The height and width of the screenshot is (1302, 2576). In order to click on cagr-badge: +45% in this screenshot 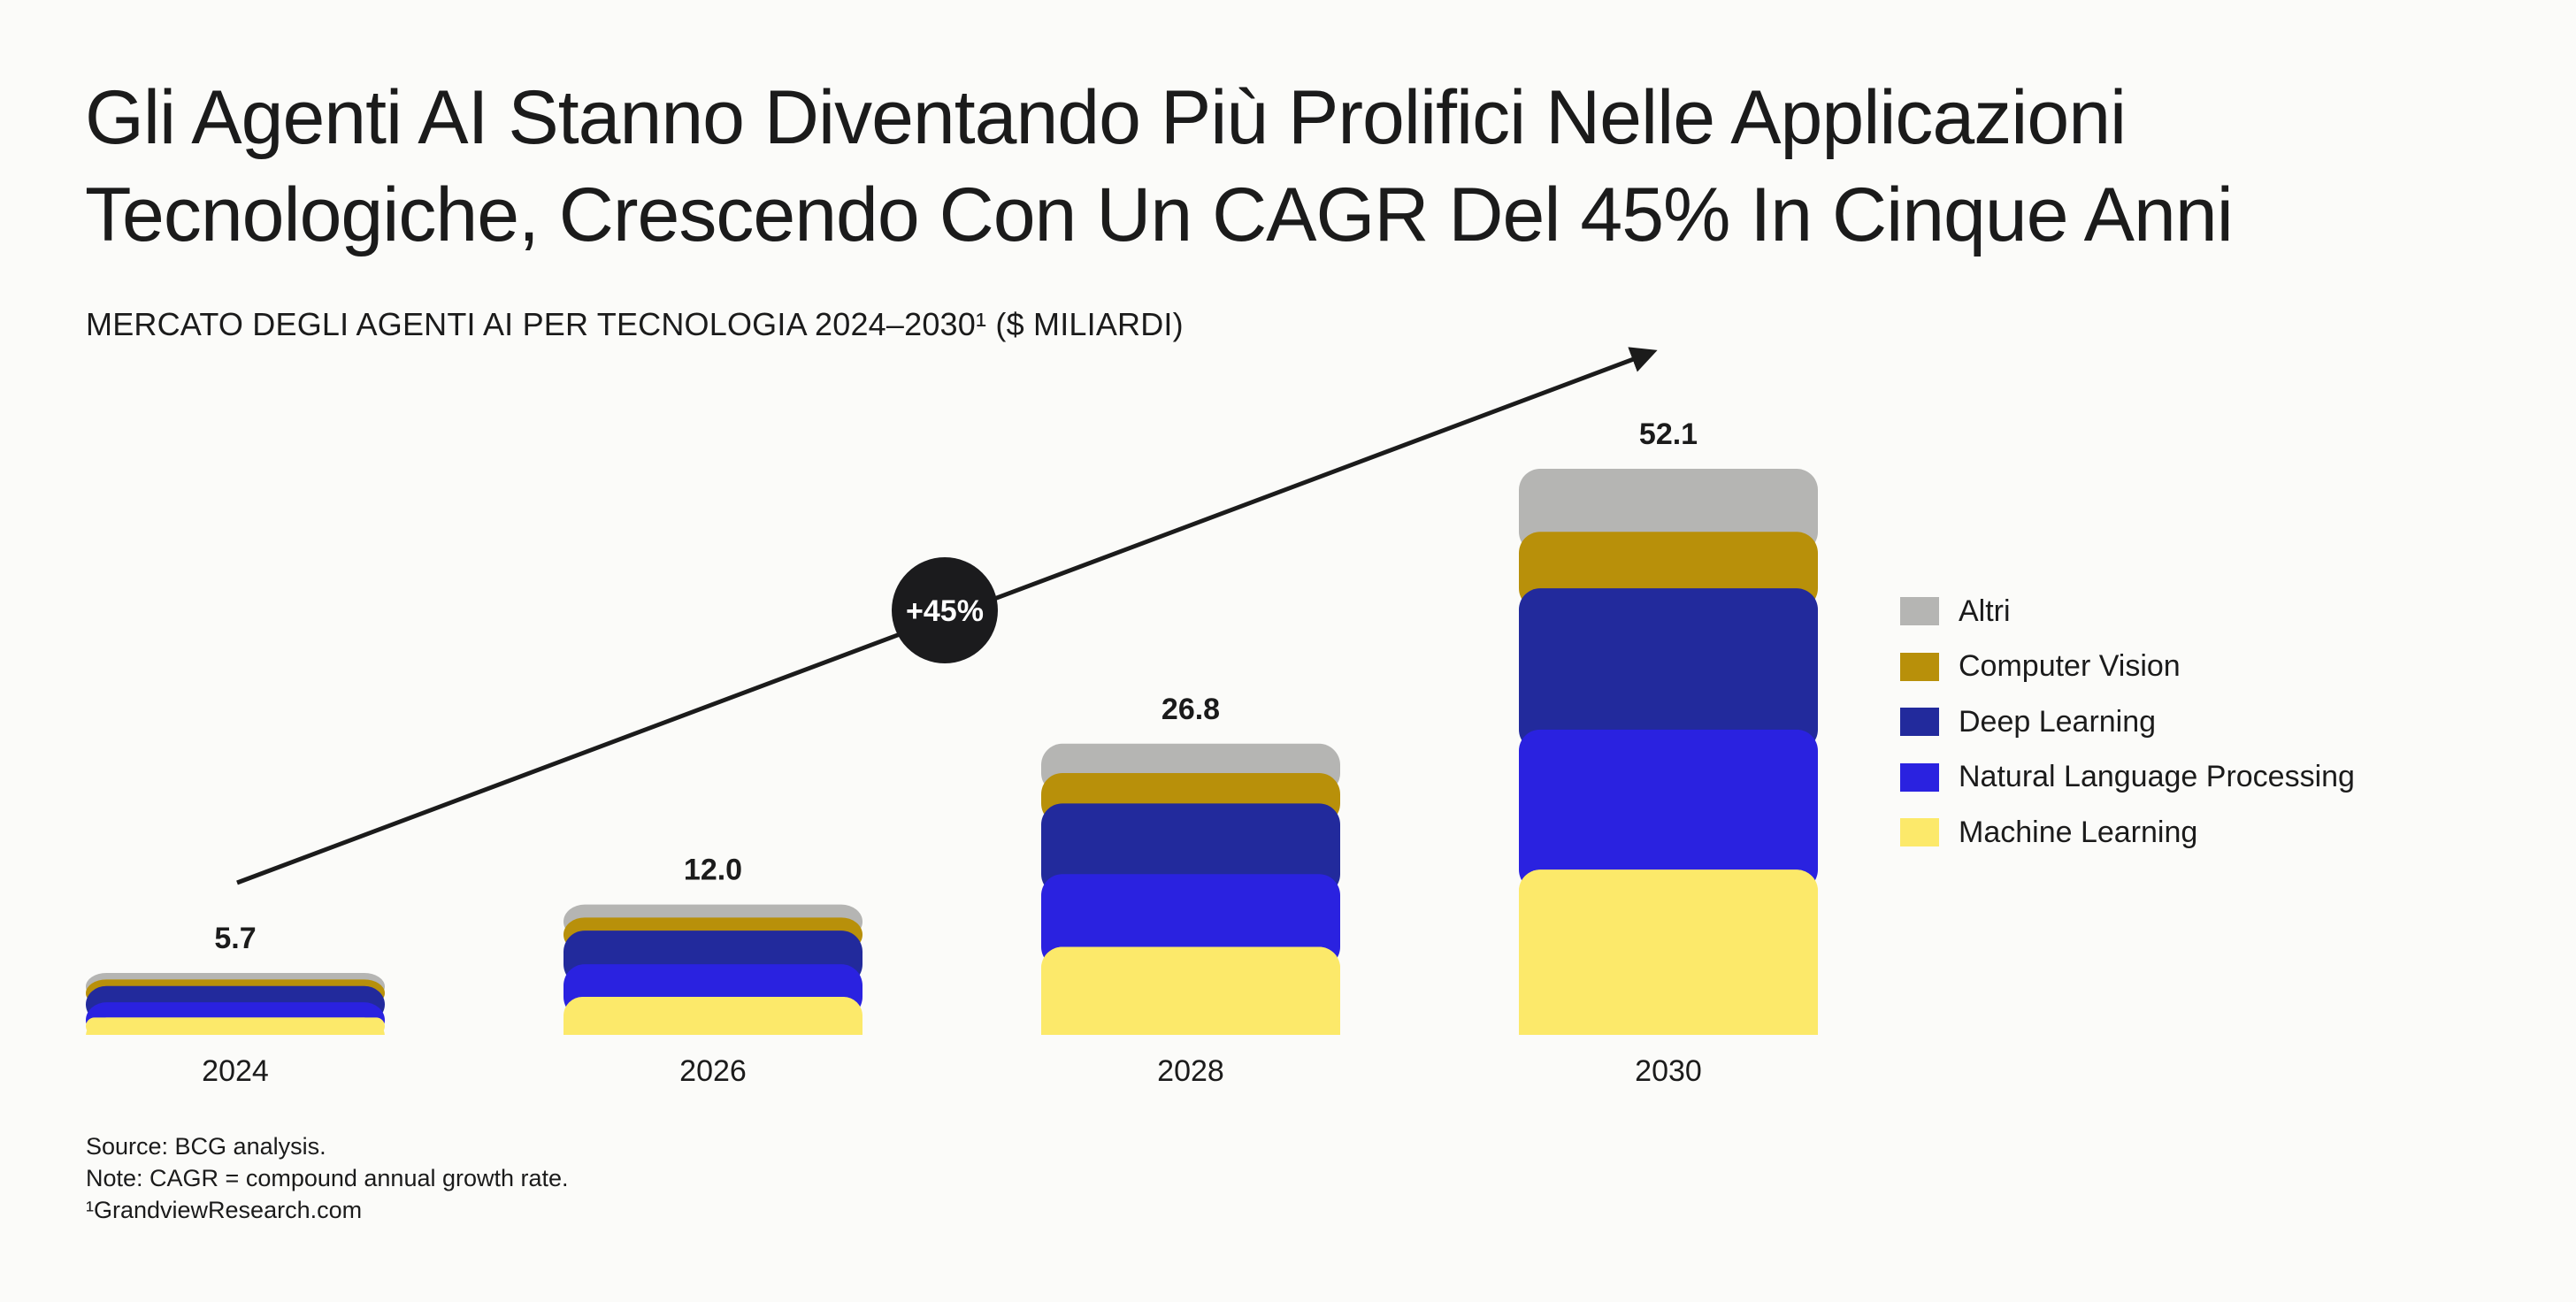, I will do `click(945, 610)`.